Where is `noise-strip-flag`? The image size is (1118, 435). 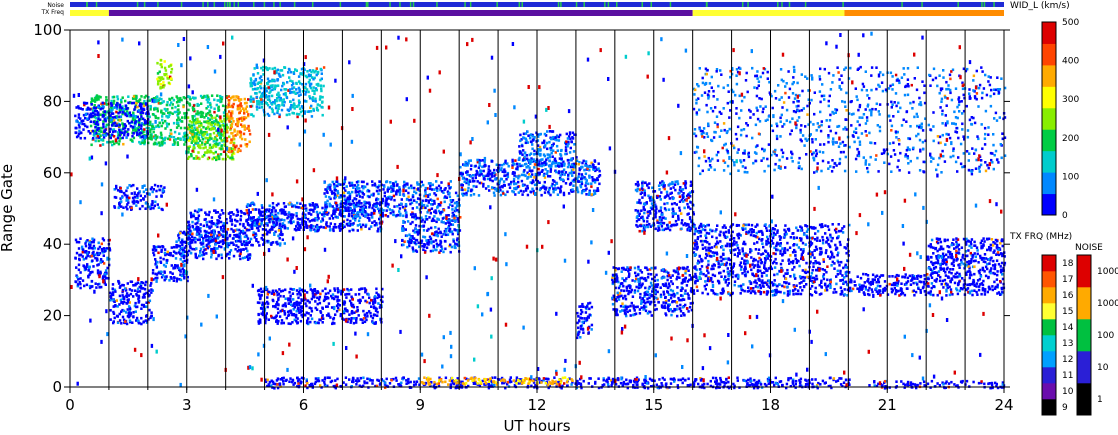 noise-strip-flag is located at coordinates (410, 4).